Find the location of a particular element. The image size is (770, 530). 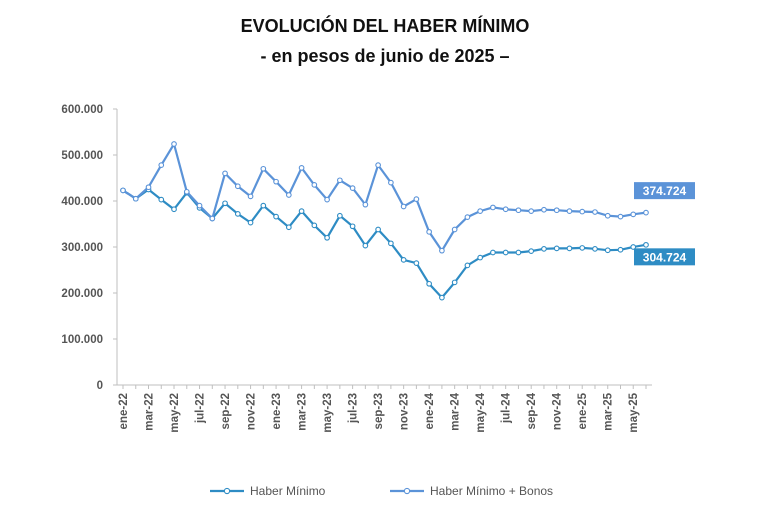

x-tick-label: jul-23 is located at coordinates (354, 408).